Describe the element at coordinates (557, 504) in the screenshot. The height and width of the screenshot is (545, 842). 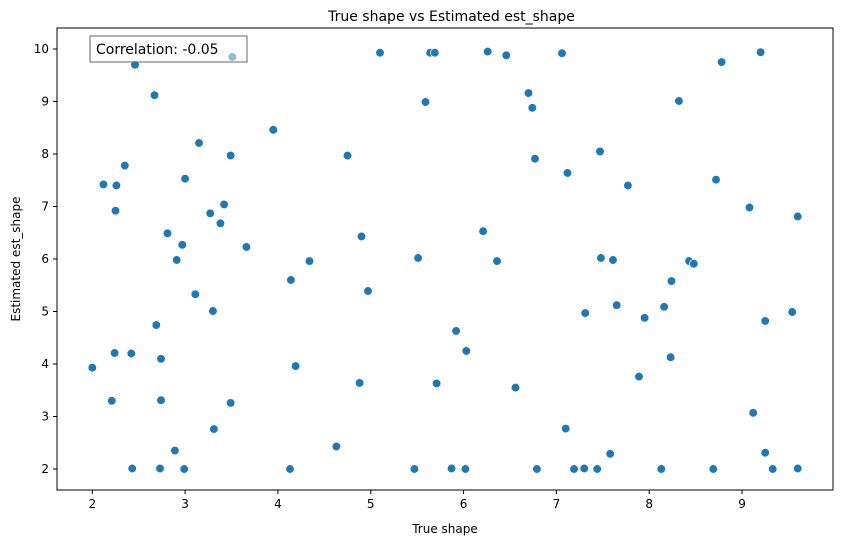
I see `x-tick-label: 7` at that location.